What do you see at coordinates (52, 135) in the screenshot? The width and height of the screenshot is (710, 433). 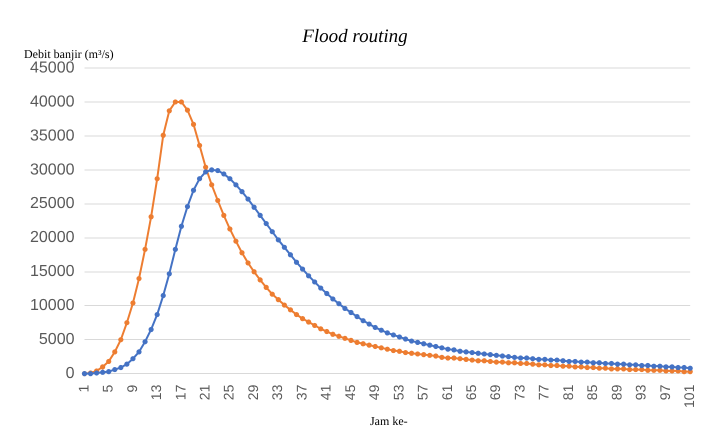 I see `y-tick-label: 35000` at bounding box center [52, 135].